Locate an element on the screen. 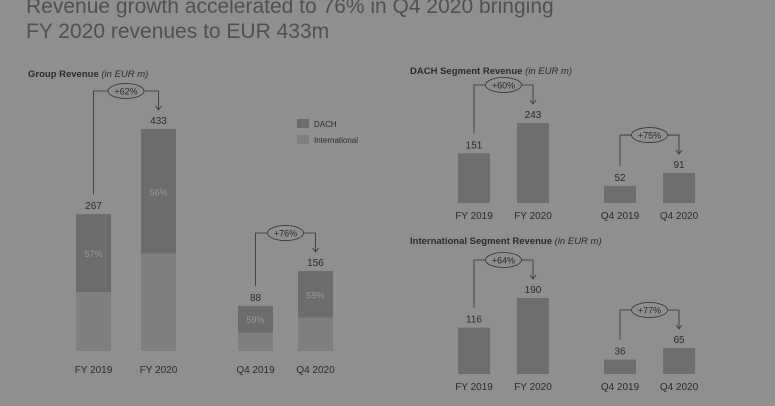 This screenshot has width=775, height=406. dach-value-label-0-1: 243 is located at coordinates (533, 115).